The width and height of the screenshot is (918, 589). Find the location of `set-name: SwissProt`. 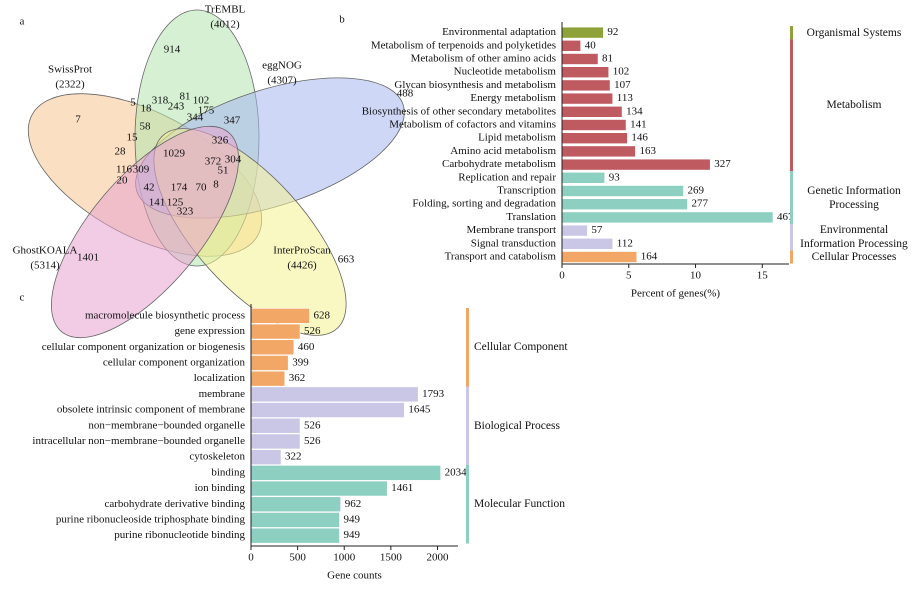

set-name: SwissProt is located at coordinates (70, 70).